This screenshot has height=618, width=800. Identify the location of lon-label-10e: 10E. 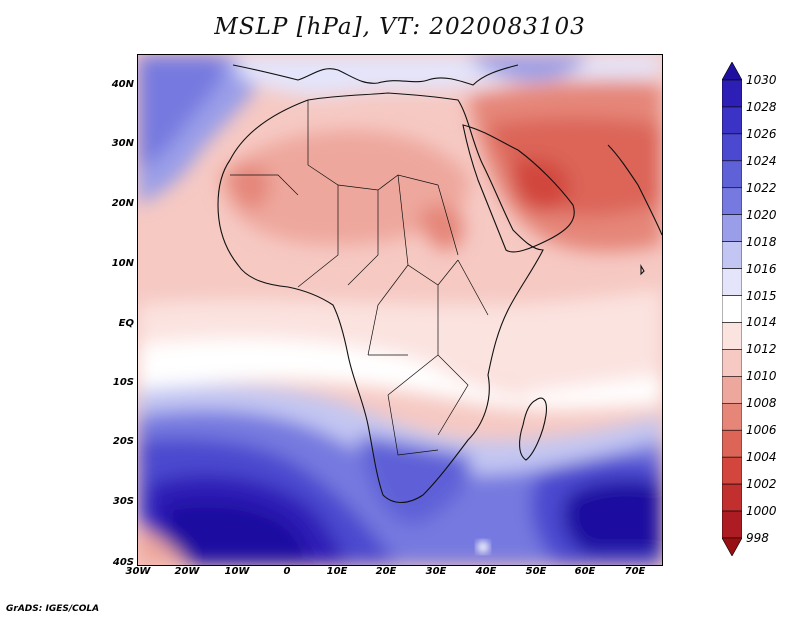
(337, 571).